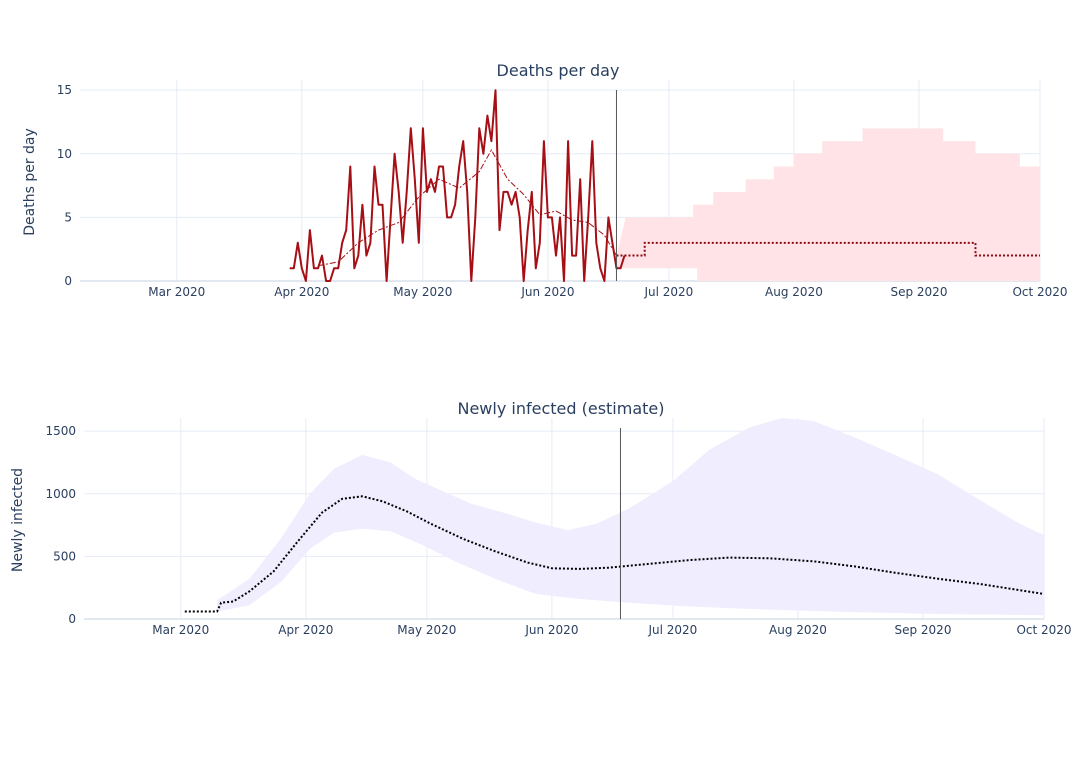 The image size is (1080, 770). I want to click on chart-2-y-tick-label: 1000, so click(60, 494).